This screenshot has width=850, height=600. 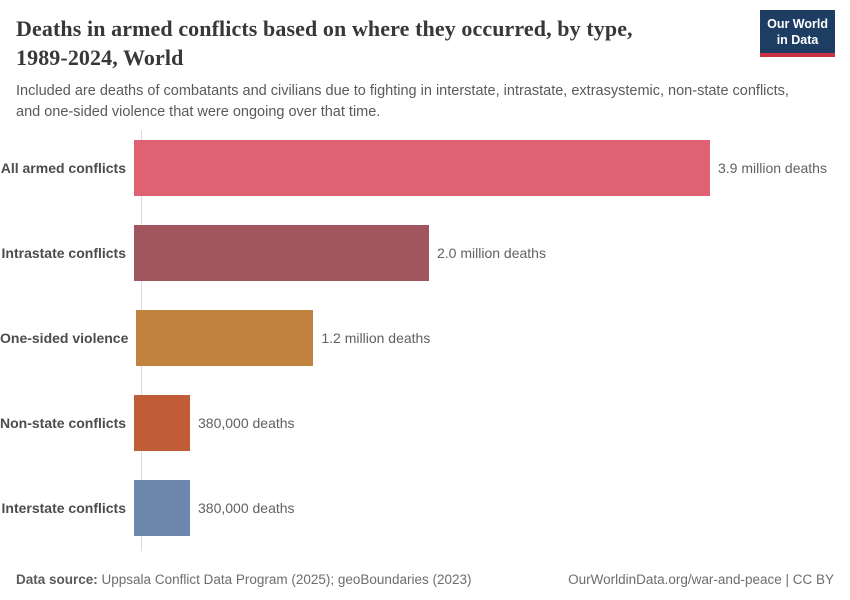 I want to click on value-label: 1.2 million deaths, so click(x=376, y=338).